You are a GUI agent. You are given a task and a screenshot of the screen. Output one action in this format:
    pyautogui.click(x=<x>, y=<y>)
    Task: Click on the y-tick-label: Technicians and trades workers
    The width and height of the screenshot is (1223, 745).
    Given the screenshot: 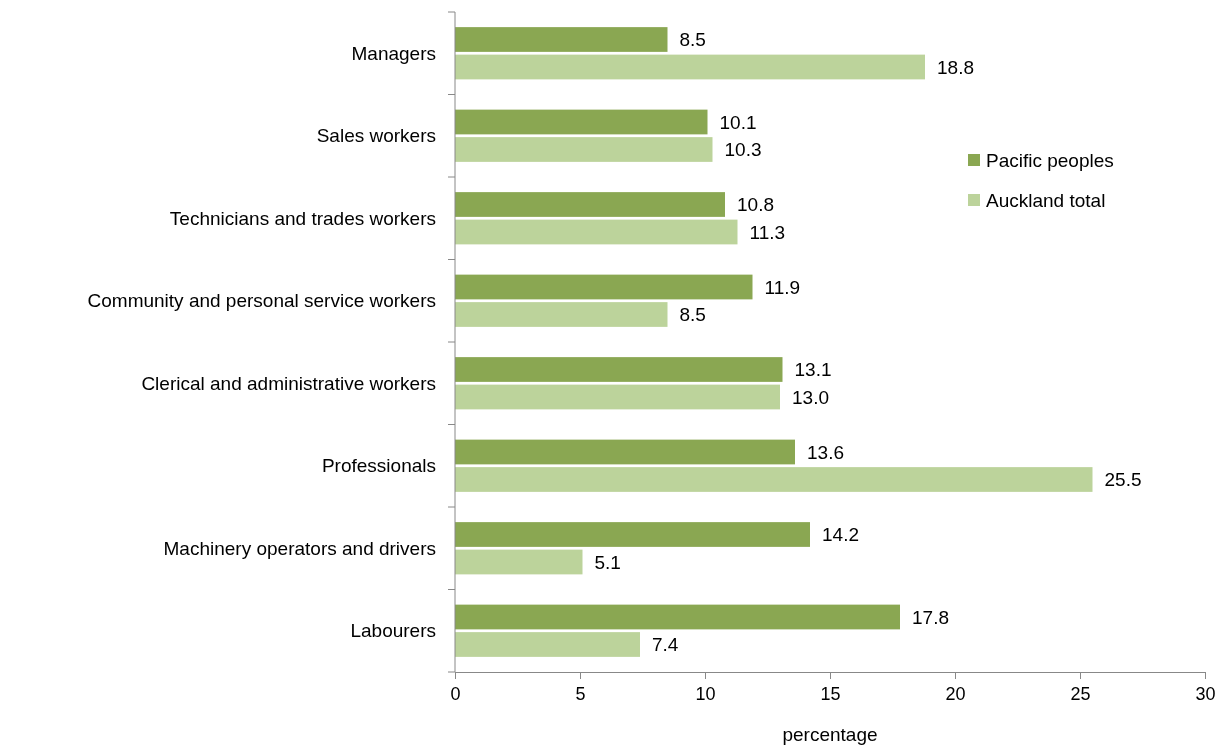 What is the action you would take?
    pyautogui.click(x=302, y=218)
    